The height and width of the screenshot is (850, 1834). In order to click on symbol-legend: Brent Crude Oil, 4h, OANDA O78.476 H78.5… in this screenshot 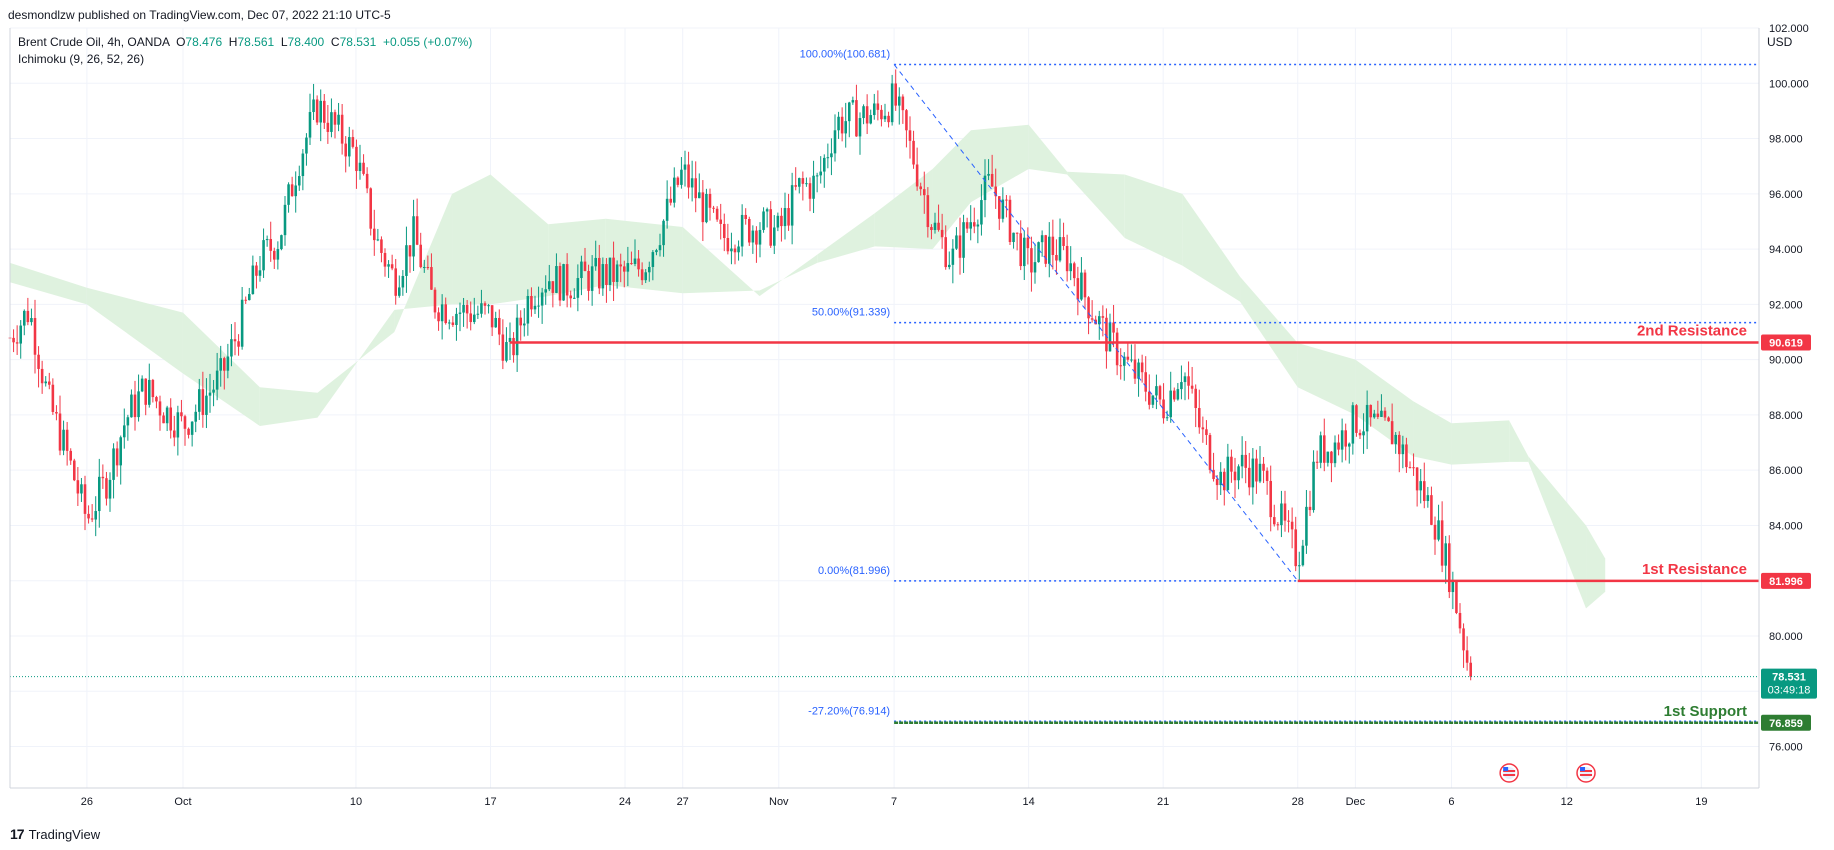, I will do `click(245, 42)`.